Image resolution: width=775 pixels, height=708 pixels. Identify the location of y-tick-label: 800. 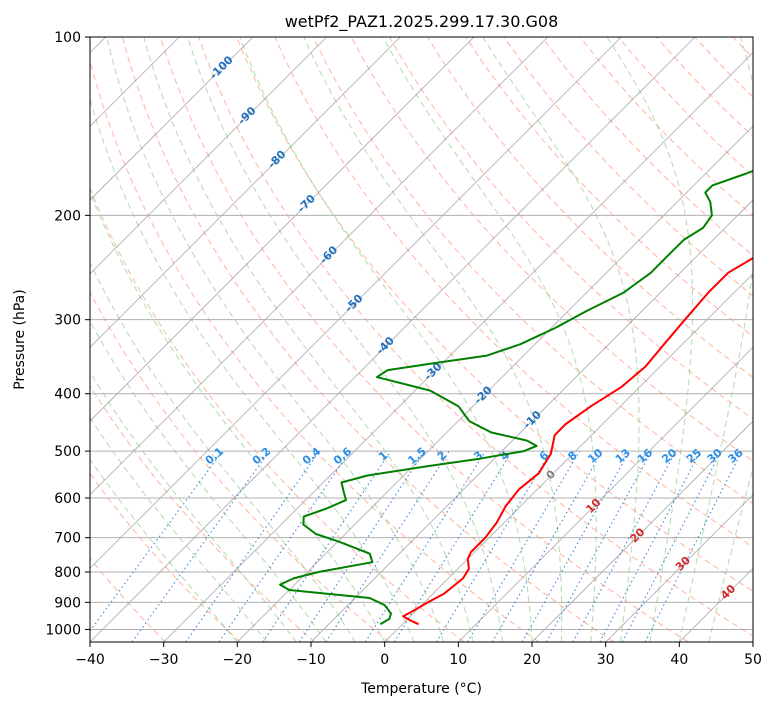
(67, 573).